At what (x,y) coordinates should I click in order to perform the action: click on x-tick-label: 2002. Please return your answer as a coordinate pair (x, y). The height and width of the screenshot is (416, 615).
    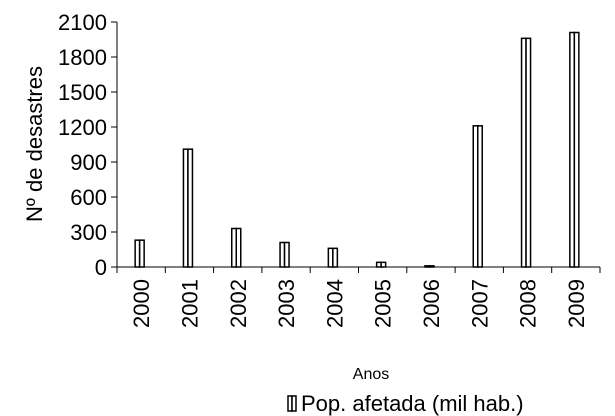
    Looking at the image, I should click on (238, 303).